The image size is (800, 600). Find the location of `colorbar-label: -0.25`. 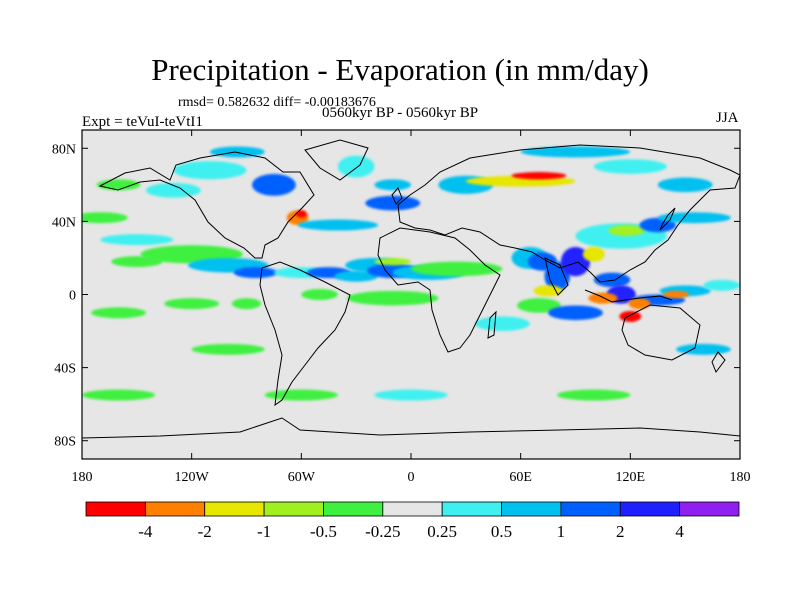

colorbar-label: -0.25 is located at coordinates (382, 531).